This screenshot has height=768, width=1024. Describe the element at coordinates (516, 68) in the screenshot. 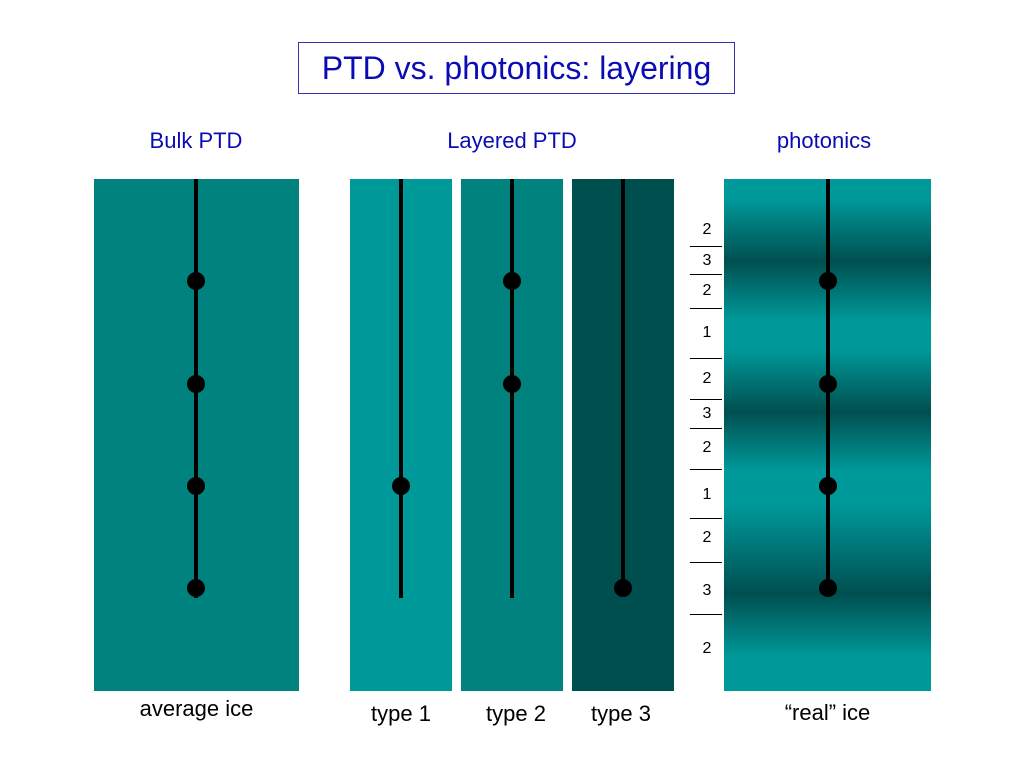

I see `slide-title: PTD vs. photonics: layering` at that location.